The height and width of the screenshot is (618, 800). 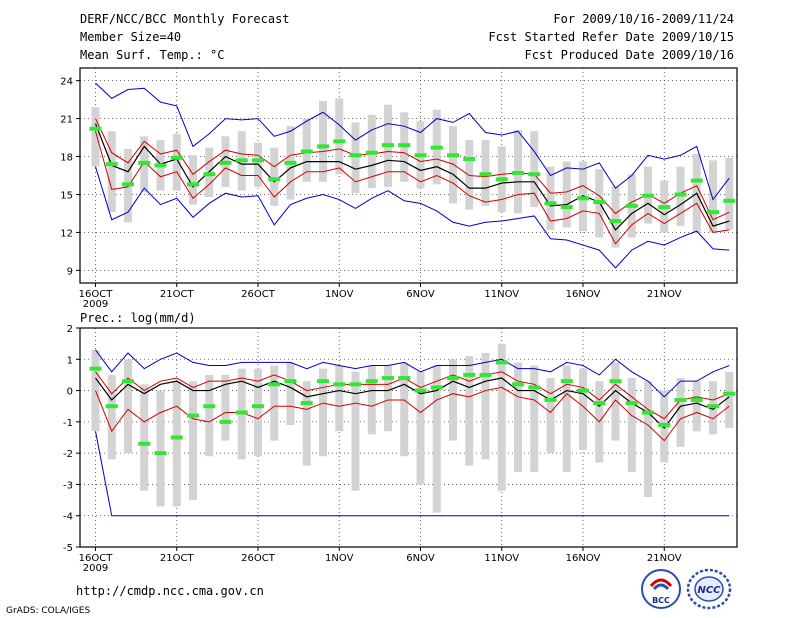 What do you see at coordinates (68, 548) in the screenshot?
I see `y-tick-label: -5` at bounding box center [68, 548].